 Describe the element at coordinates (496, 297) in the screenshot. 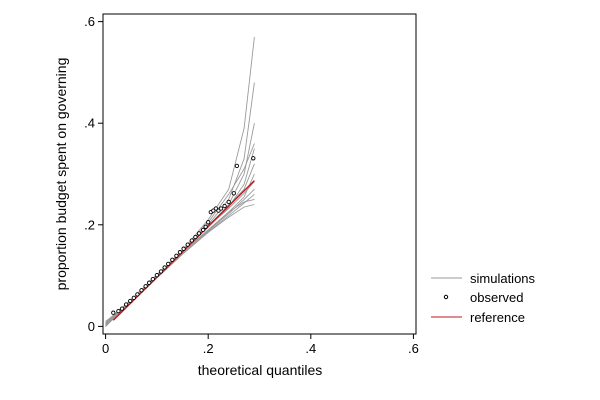

I see `legend-observed-label: observed` at that location.